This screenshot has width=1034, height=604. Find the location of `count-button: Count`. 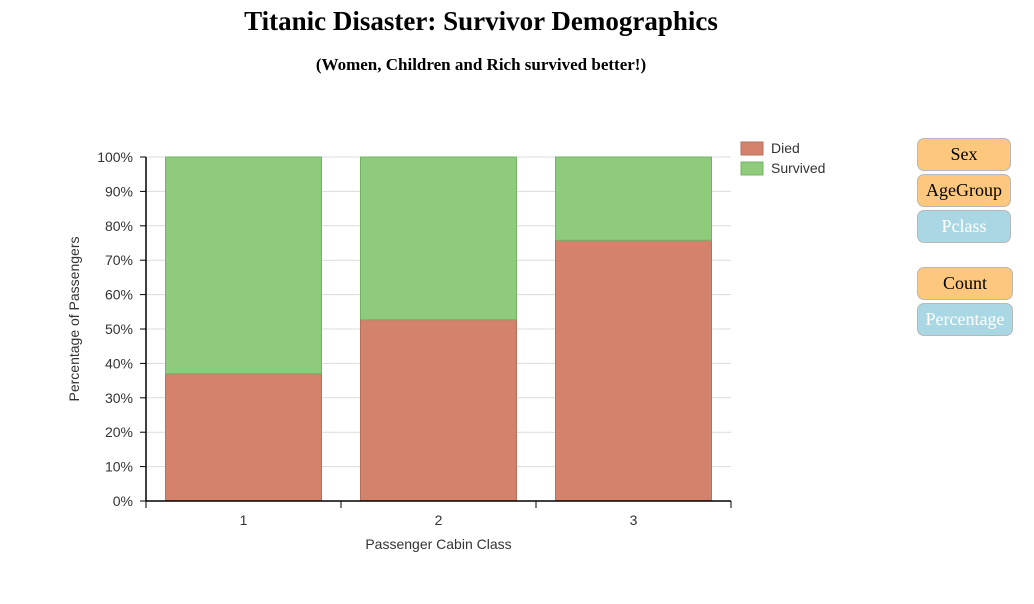

count-button: Count is located at coordinates (965, 283).